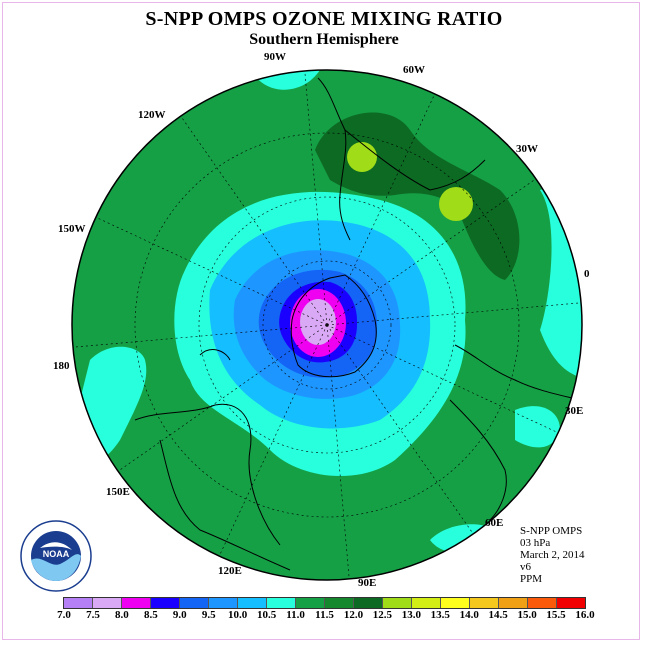  I want to click on colorbar-tick-label: 15.5, so click(556, 615).